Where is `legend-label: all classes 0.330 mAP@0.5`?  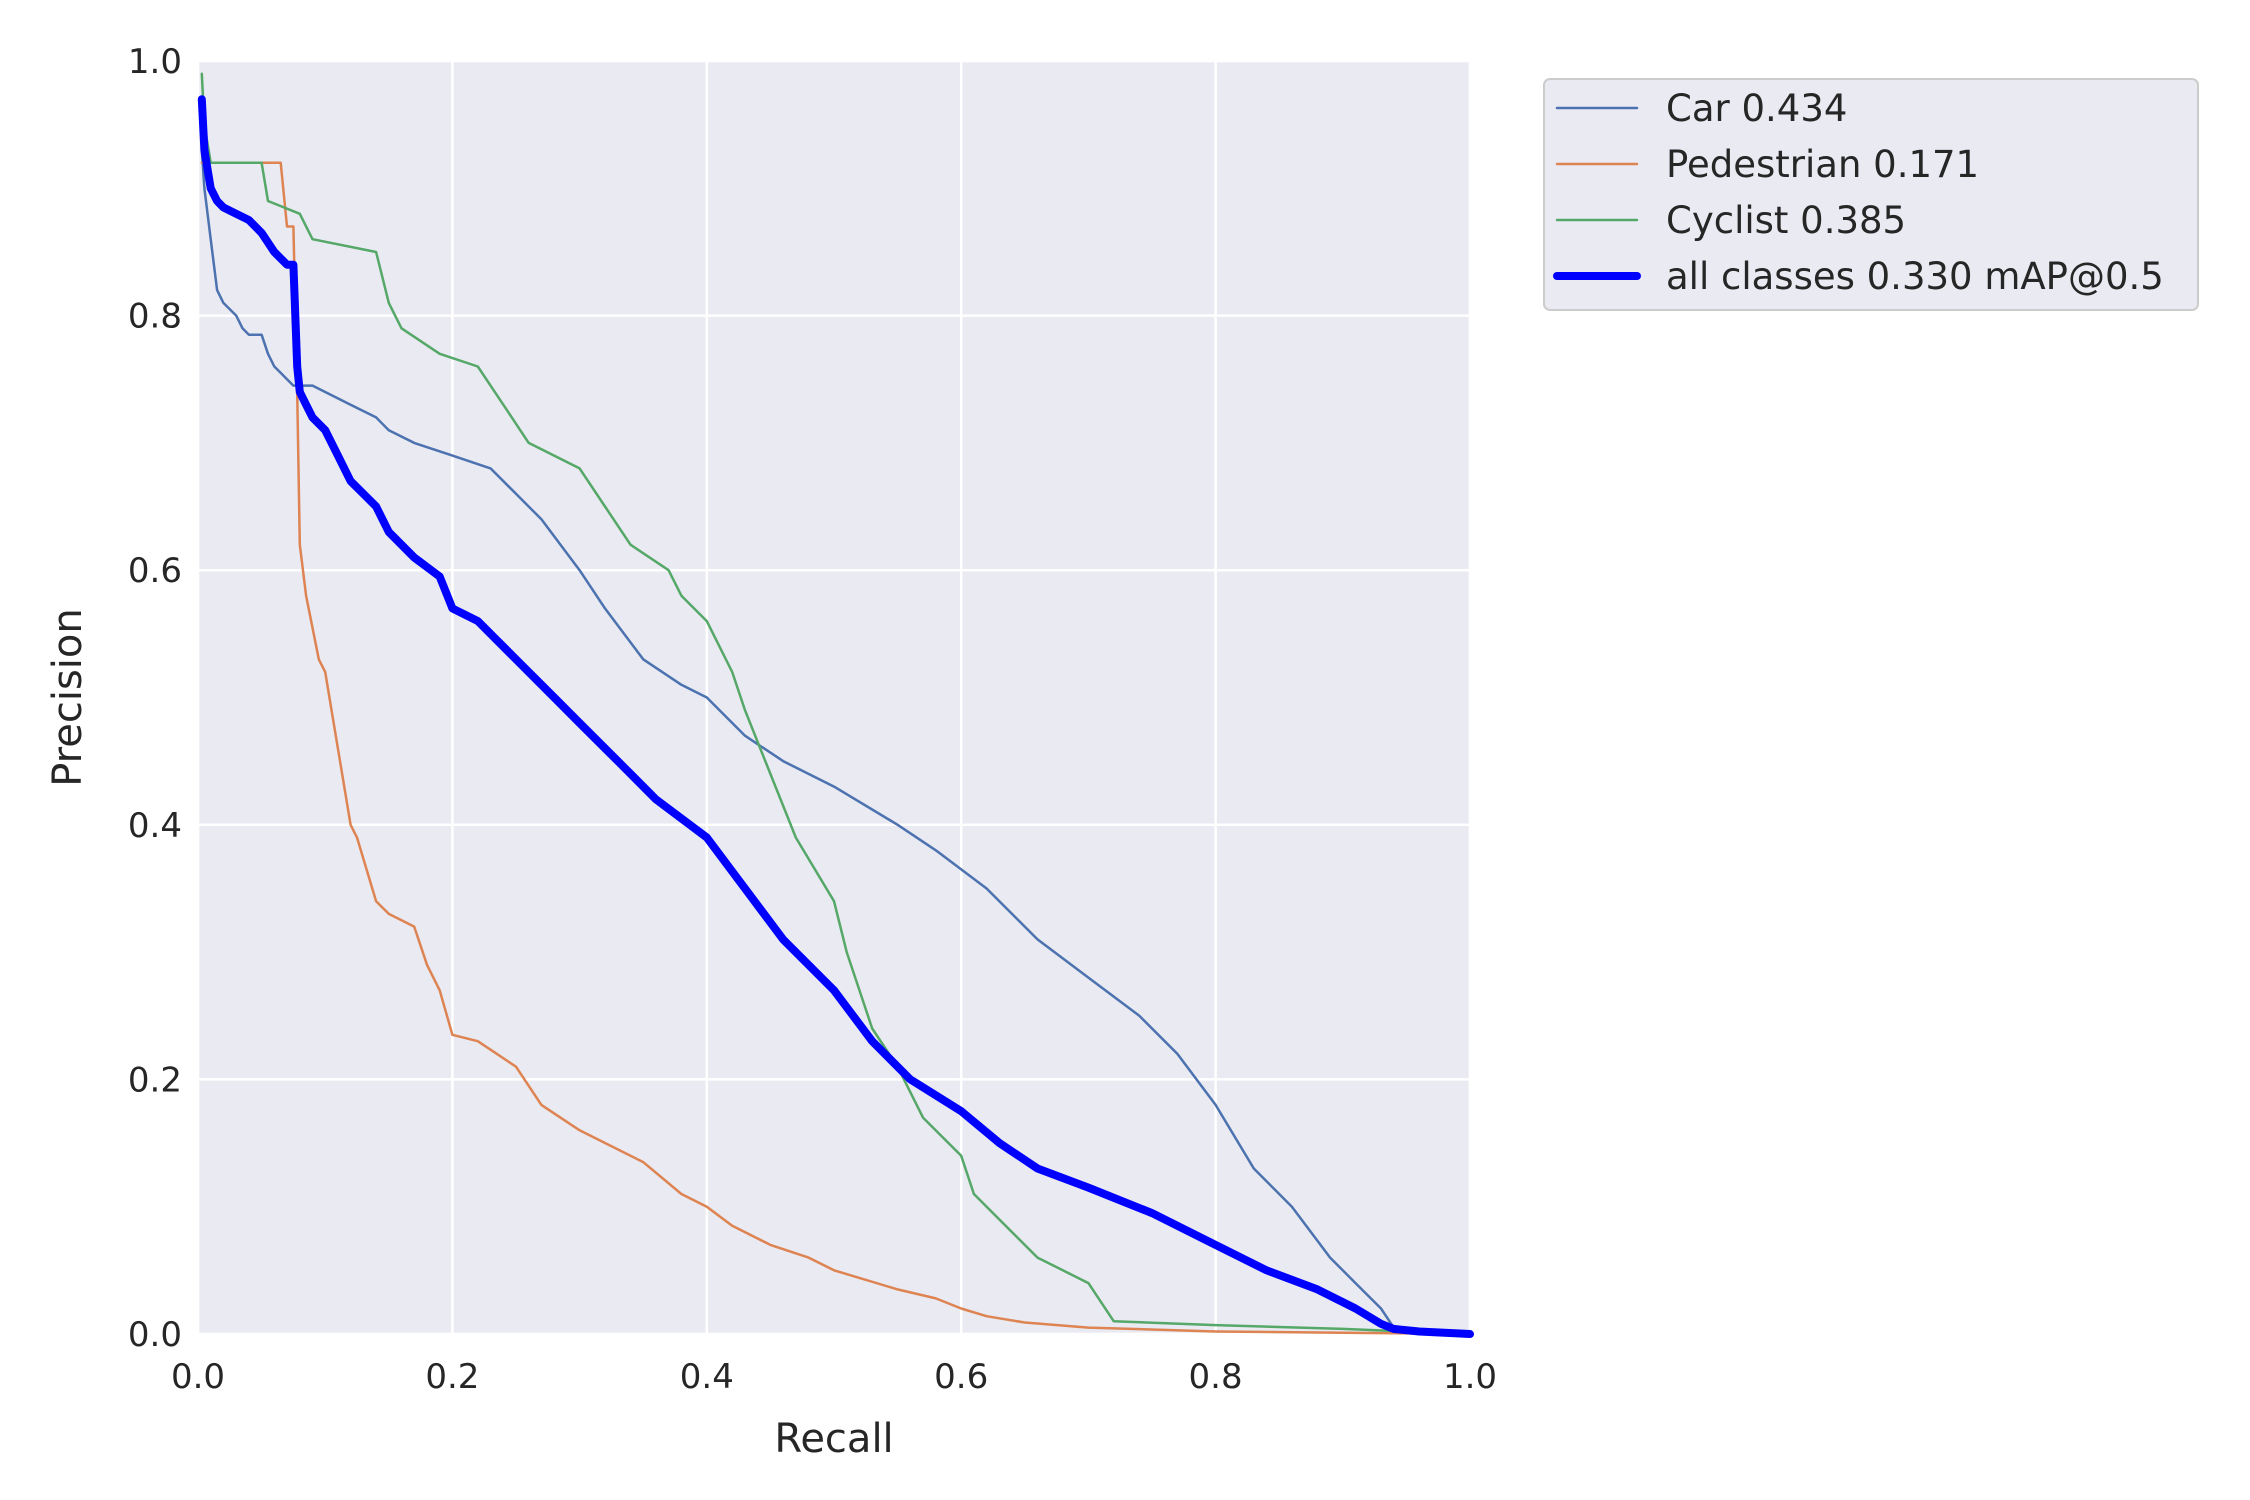
legend-label: all classes 0.330 mAP@0.5 is located at coordinates (1915, 276).